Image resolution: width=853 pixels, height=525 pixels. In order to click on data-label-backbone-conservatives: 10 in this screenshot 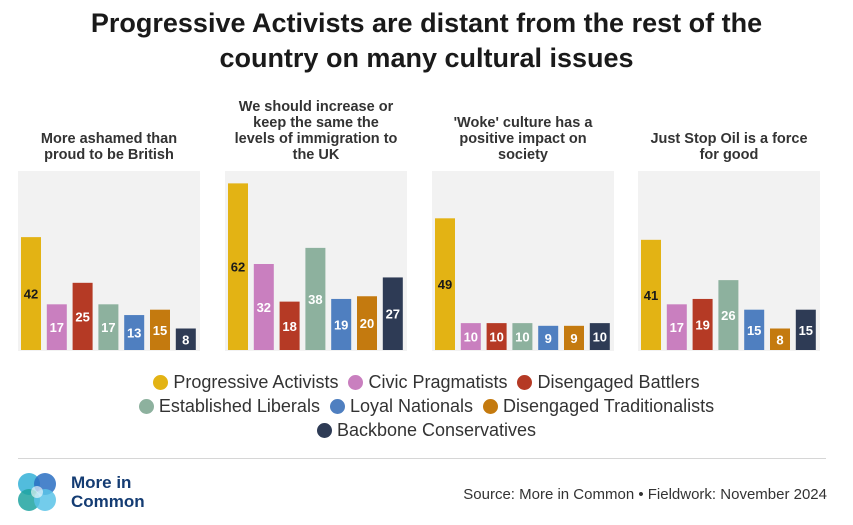, I will do `click(600, 337)`.